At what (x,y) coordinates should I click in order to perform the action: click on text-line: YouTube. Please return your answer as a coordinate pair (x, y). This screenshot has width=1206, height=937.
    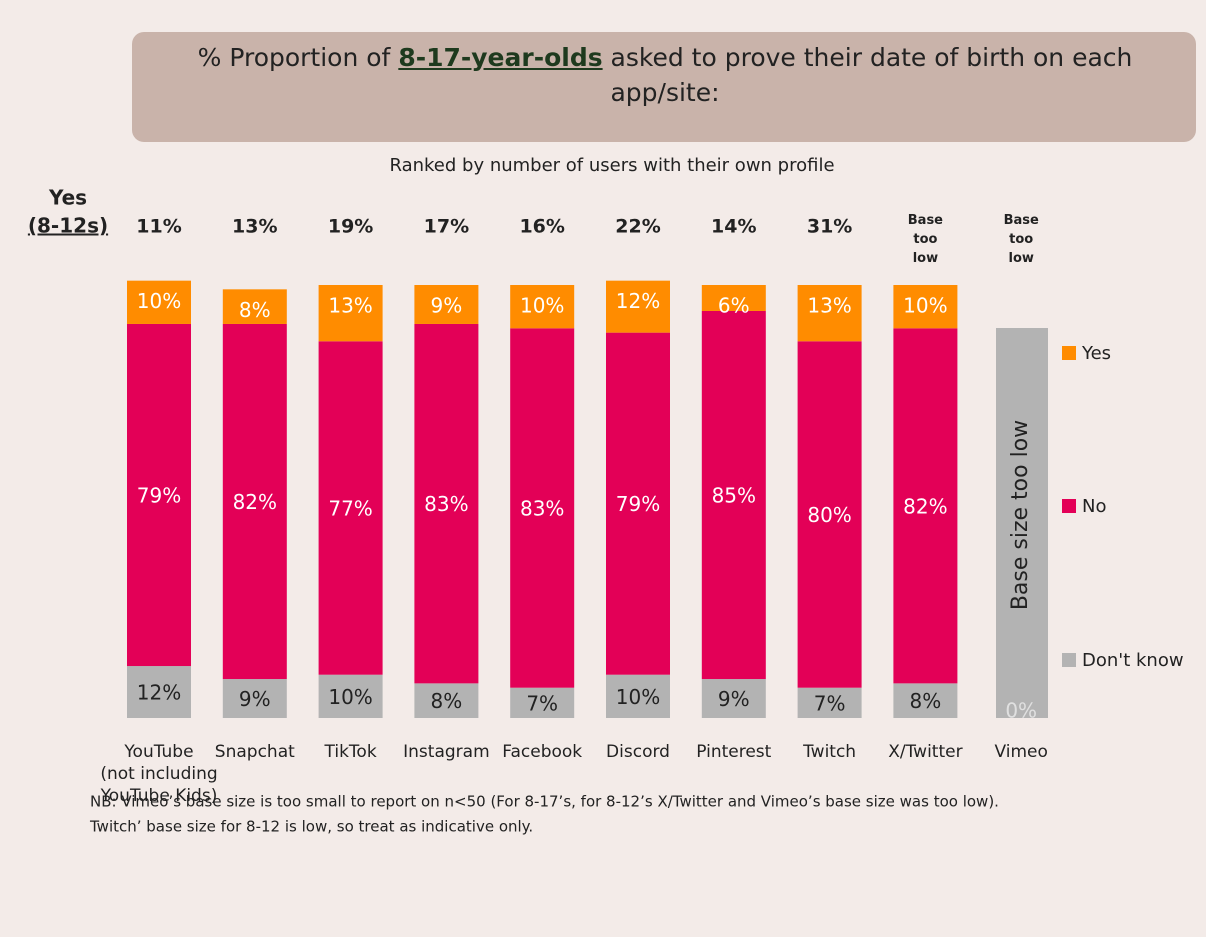
    Looking at the image, I should click on (158, 752).